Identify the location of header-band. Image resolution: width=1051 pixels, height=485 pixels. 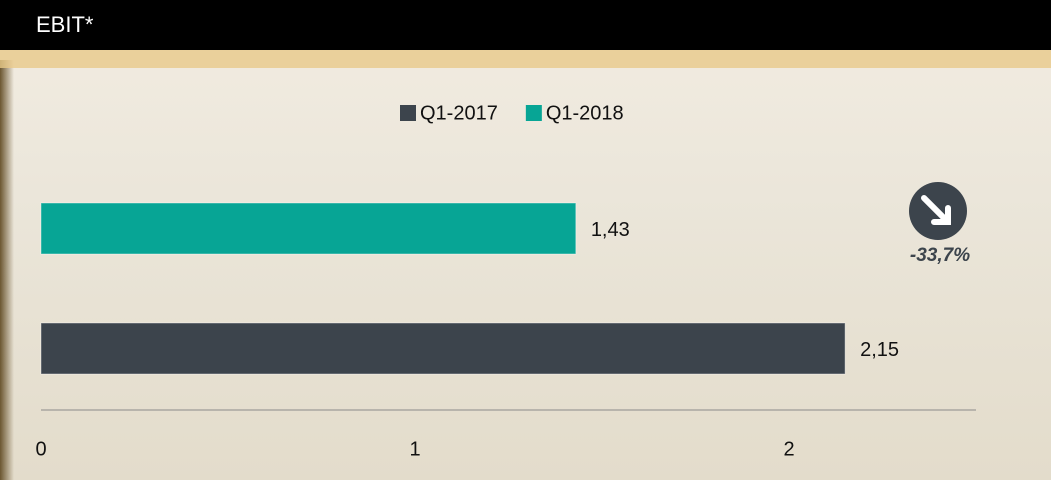
(525, 59).